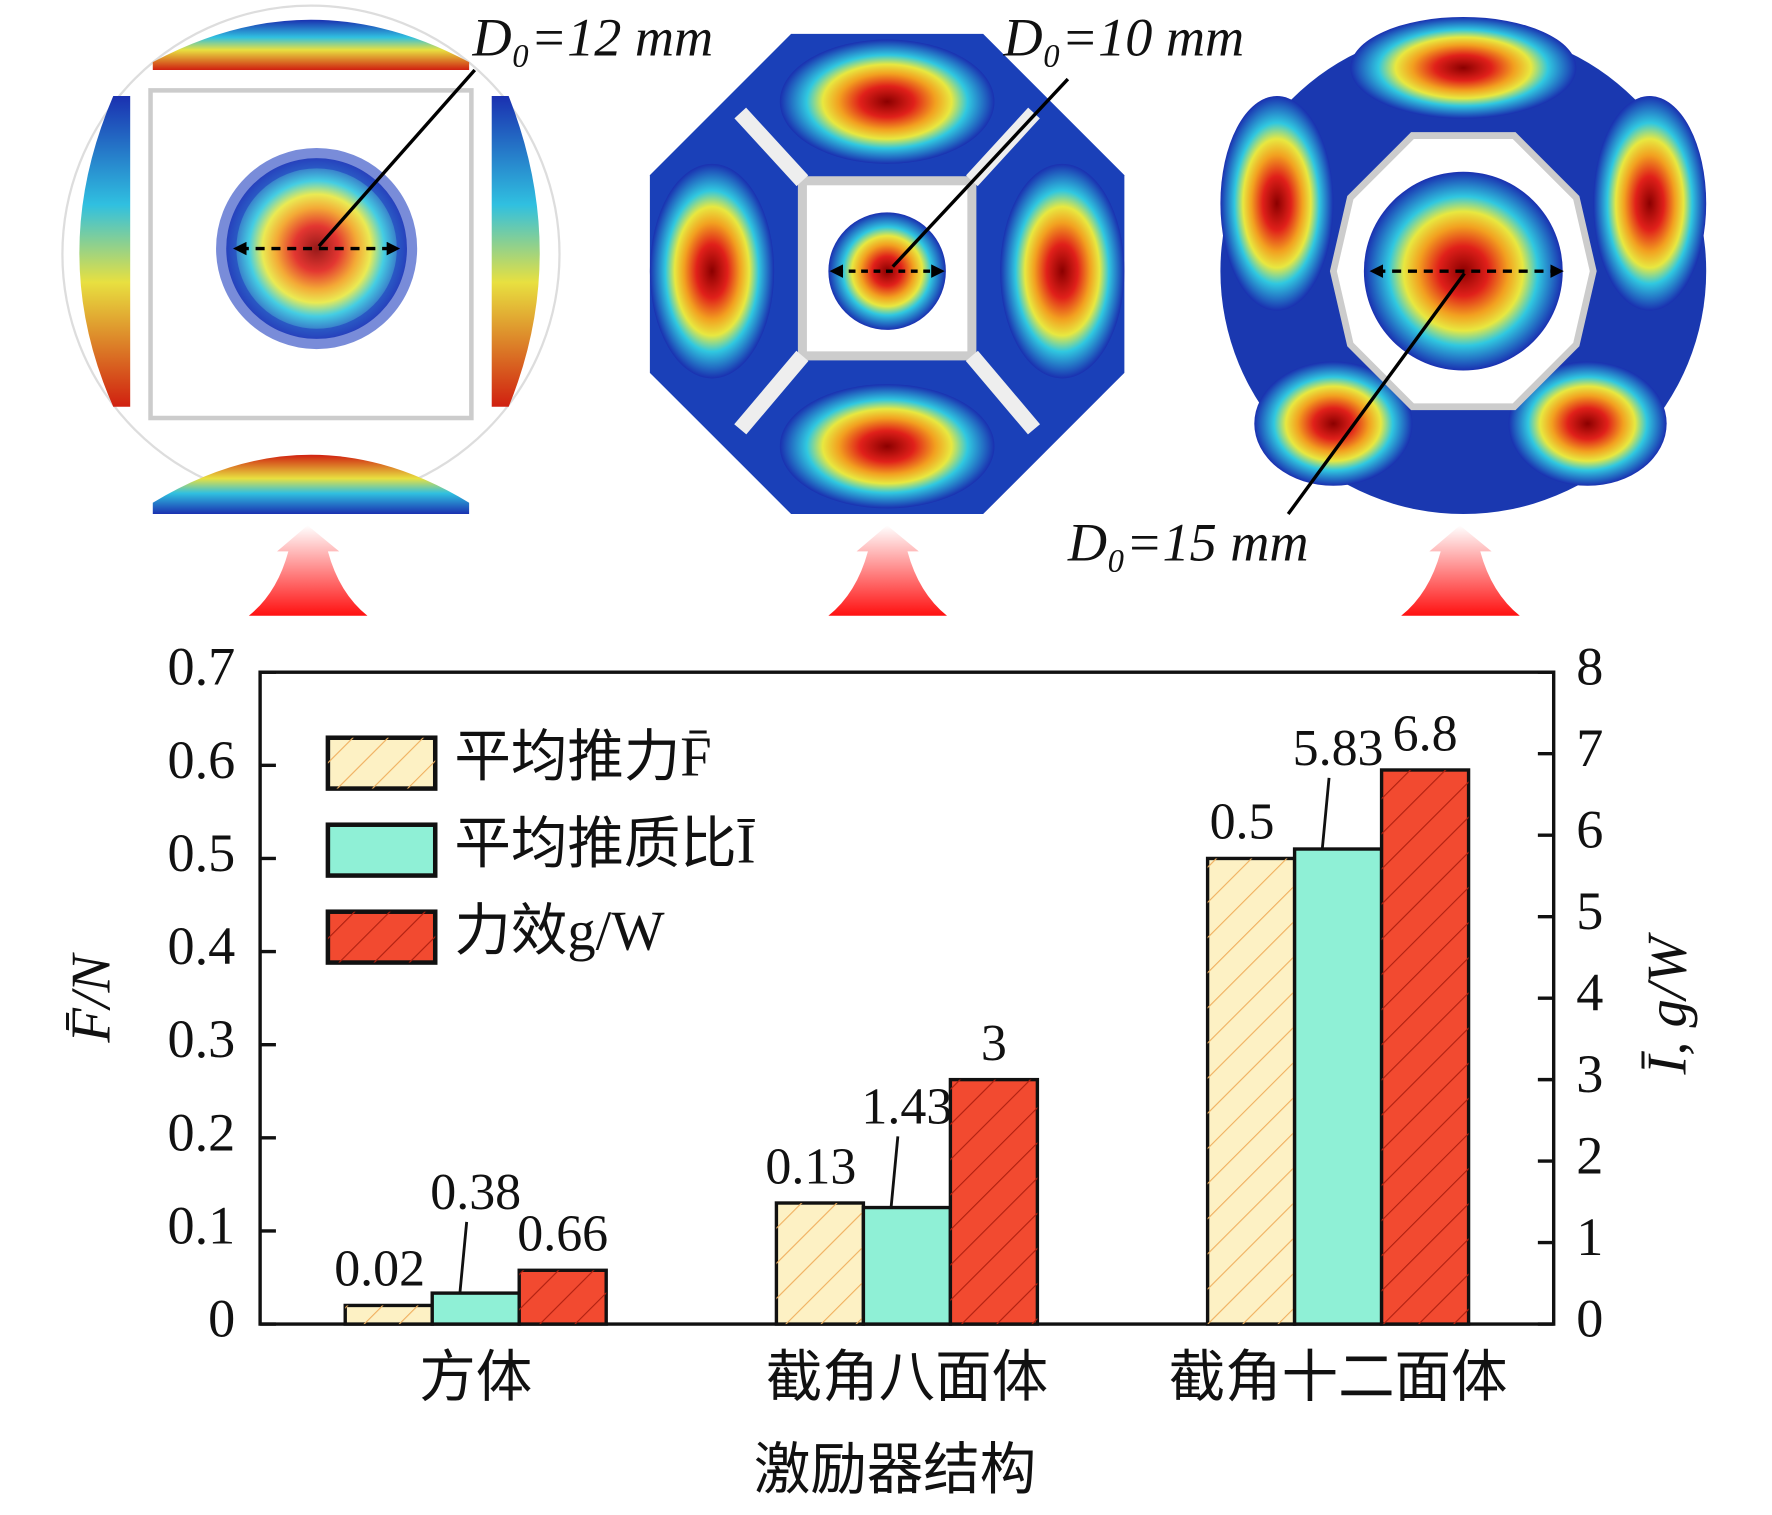 The width and height of the screenshot is (1772, 1515). I want to click on y-tick-label: 0.6, so click(201, 760).